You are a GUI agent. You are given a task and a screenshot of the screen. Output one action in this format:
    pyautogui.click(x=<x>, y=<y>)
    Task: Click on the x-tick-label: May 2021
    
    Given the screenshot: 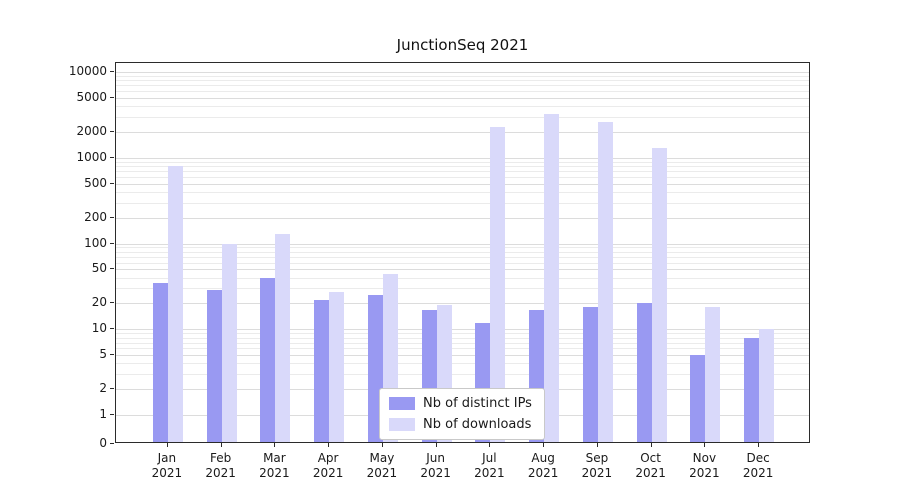 What is the action you would take?
    pyautogui.click(x=382, y=465)
    